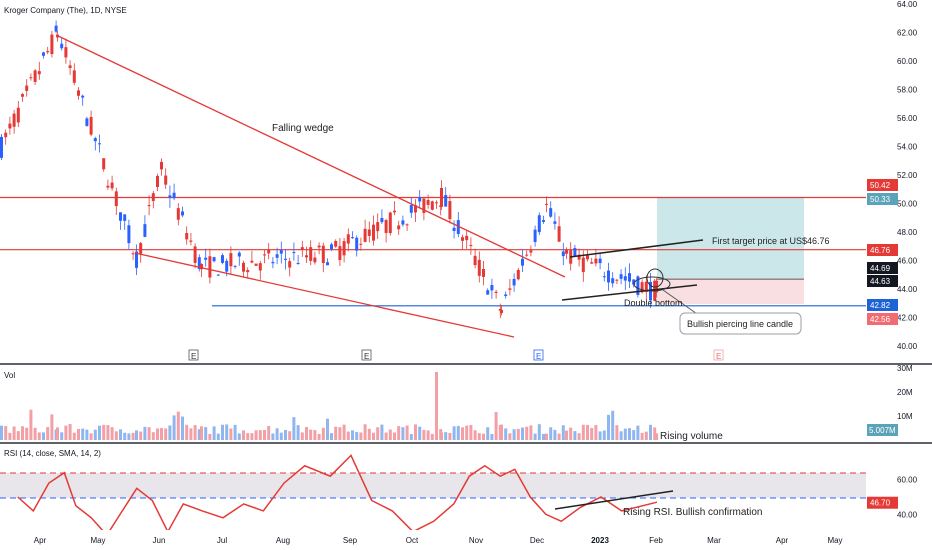 This screenshot has height=550, width=932. What do you see at coordinates (324, 295) in the screenshot?
I see `wedge-lower-line` at bounding box center [324, 295].